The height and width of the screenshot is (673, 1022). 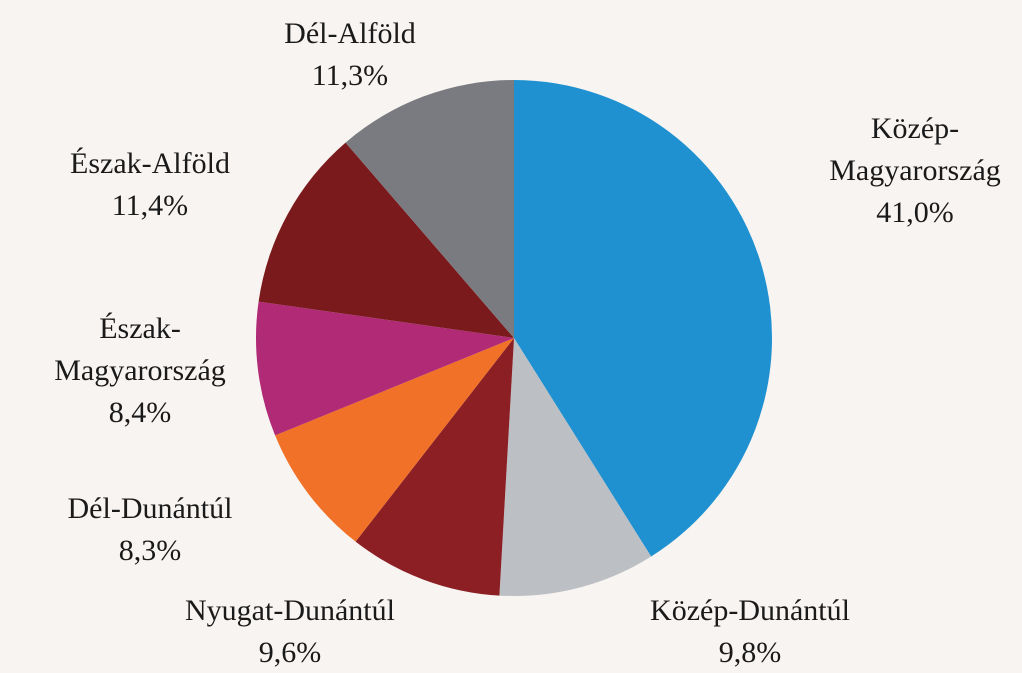 I want to click on value-label: 9,8%, so click(x=750, y=652).